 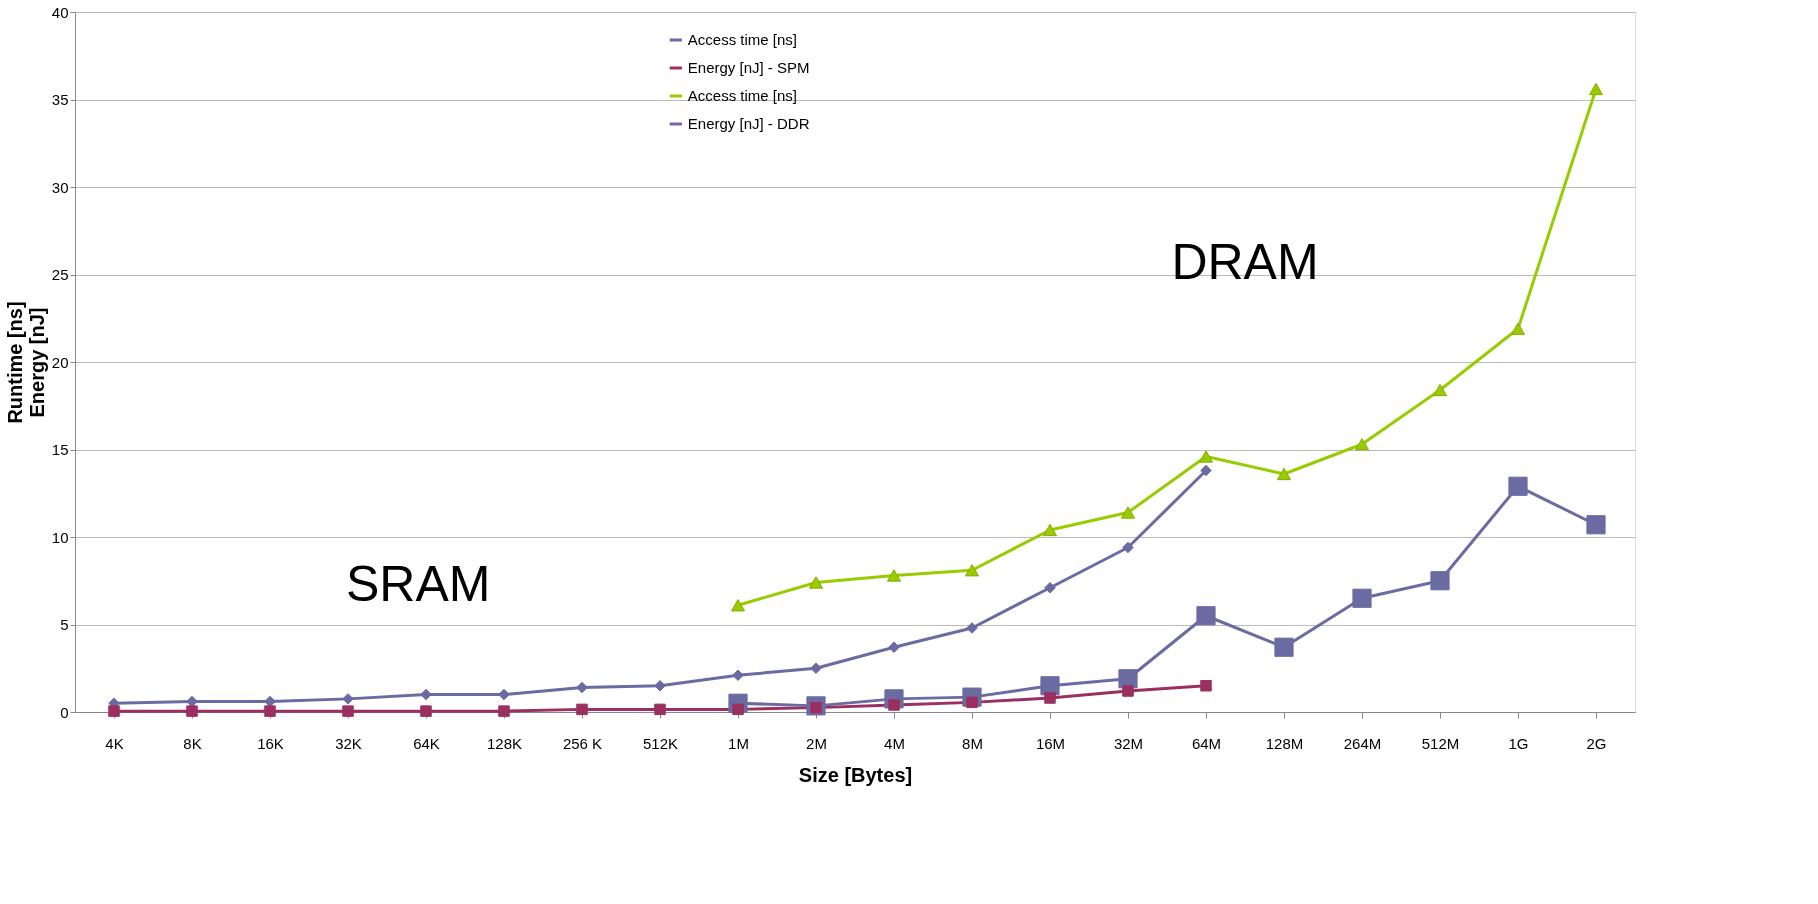 What do you see at coordinates (582, 743) in the screenshot?
I see `x-tick-label: 256 K` at bounding box center [582, 743].